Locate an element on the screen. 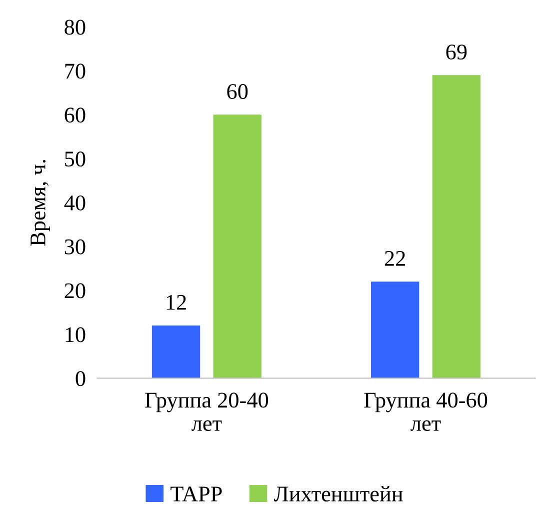  data-label: 60 is located at coordinates (237, 92).